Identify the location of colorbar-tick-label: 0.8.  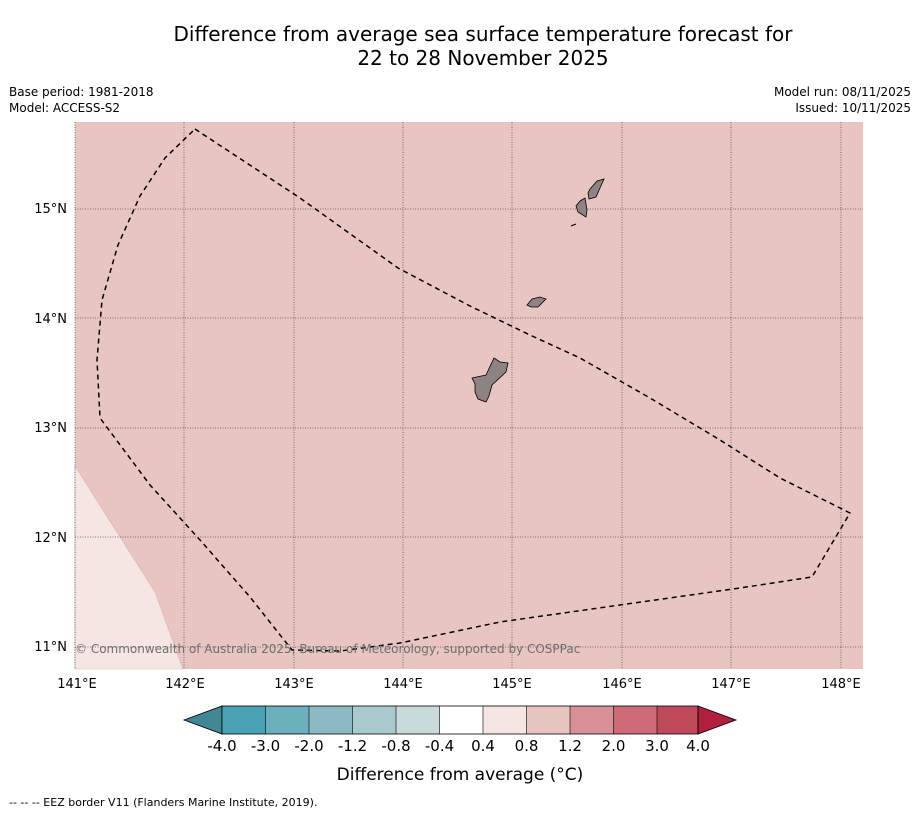
(527, 746).